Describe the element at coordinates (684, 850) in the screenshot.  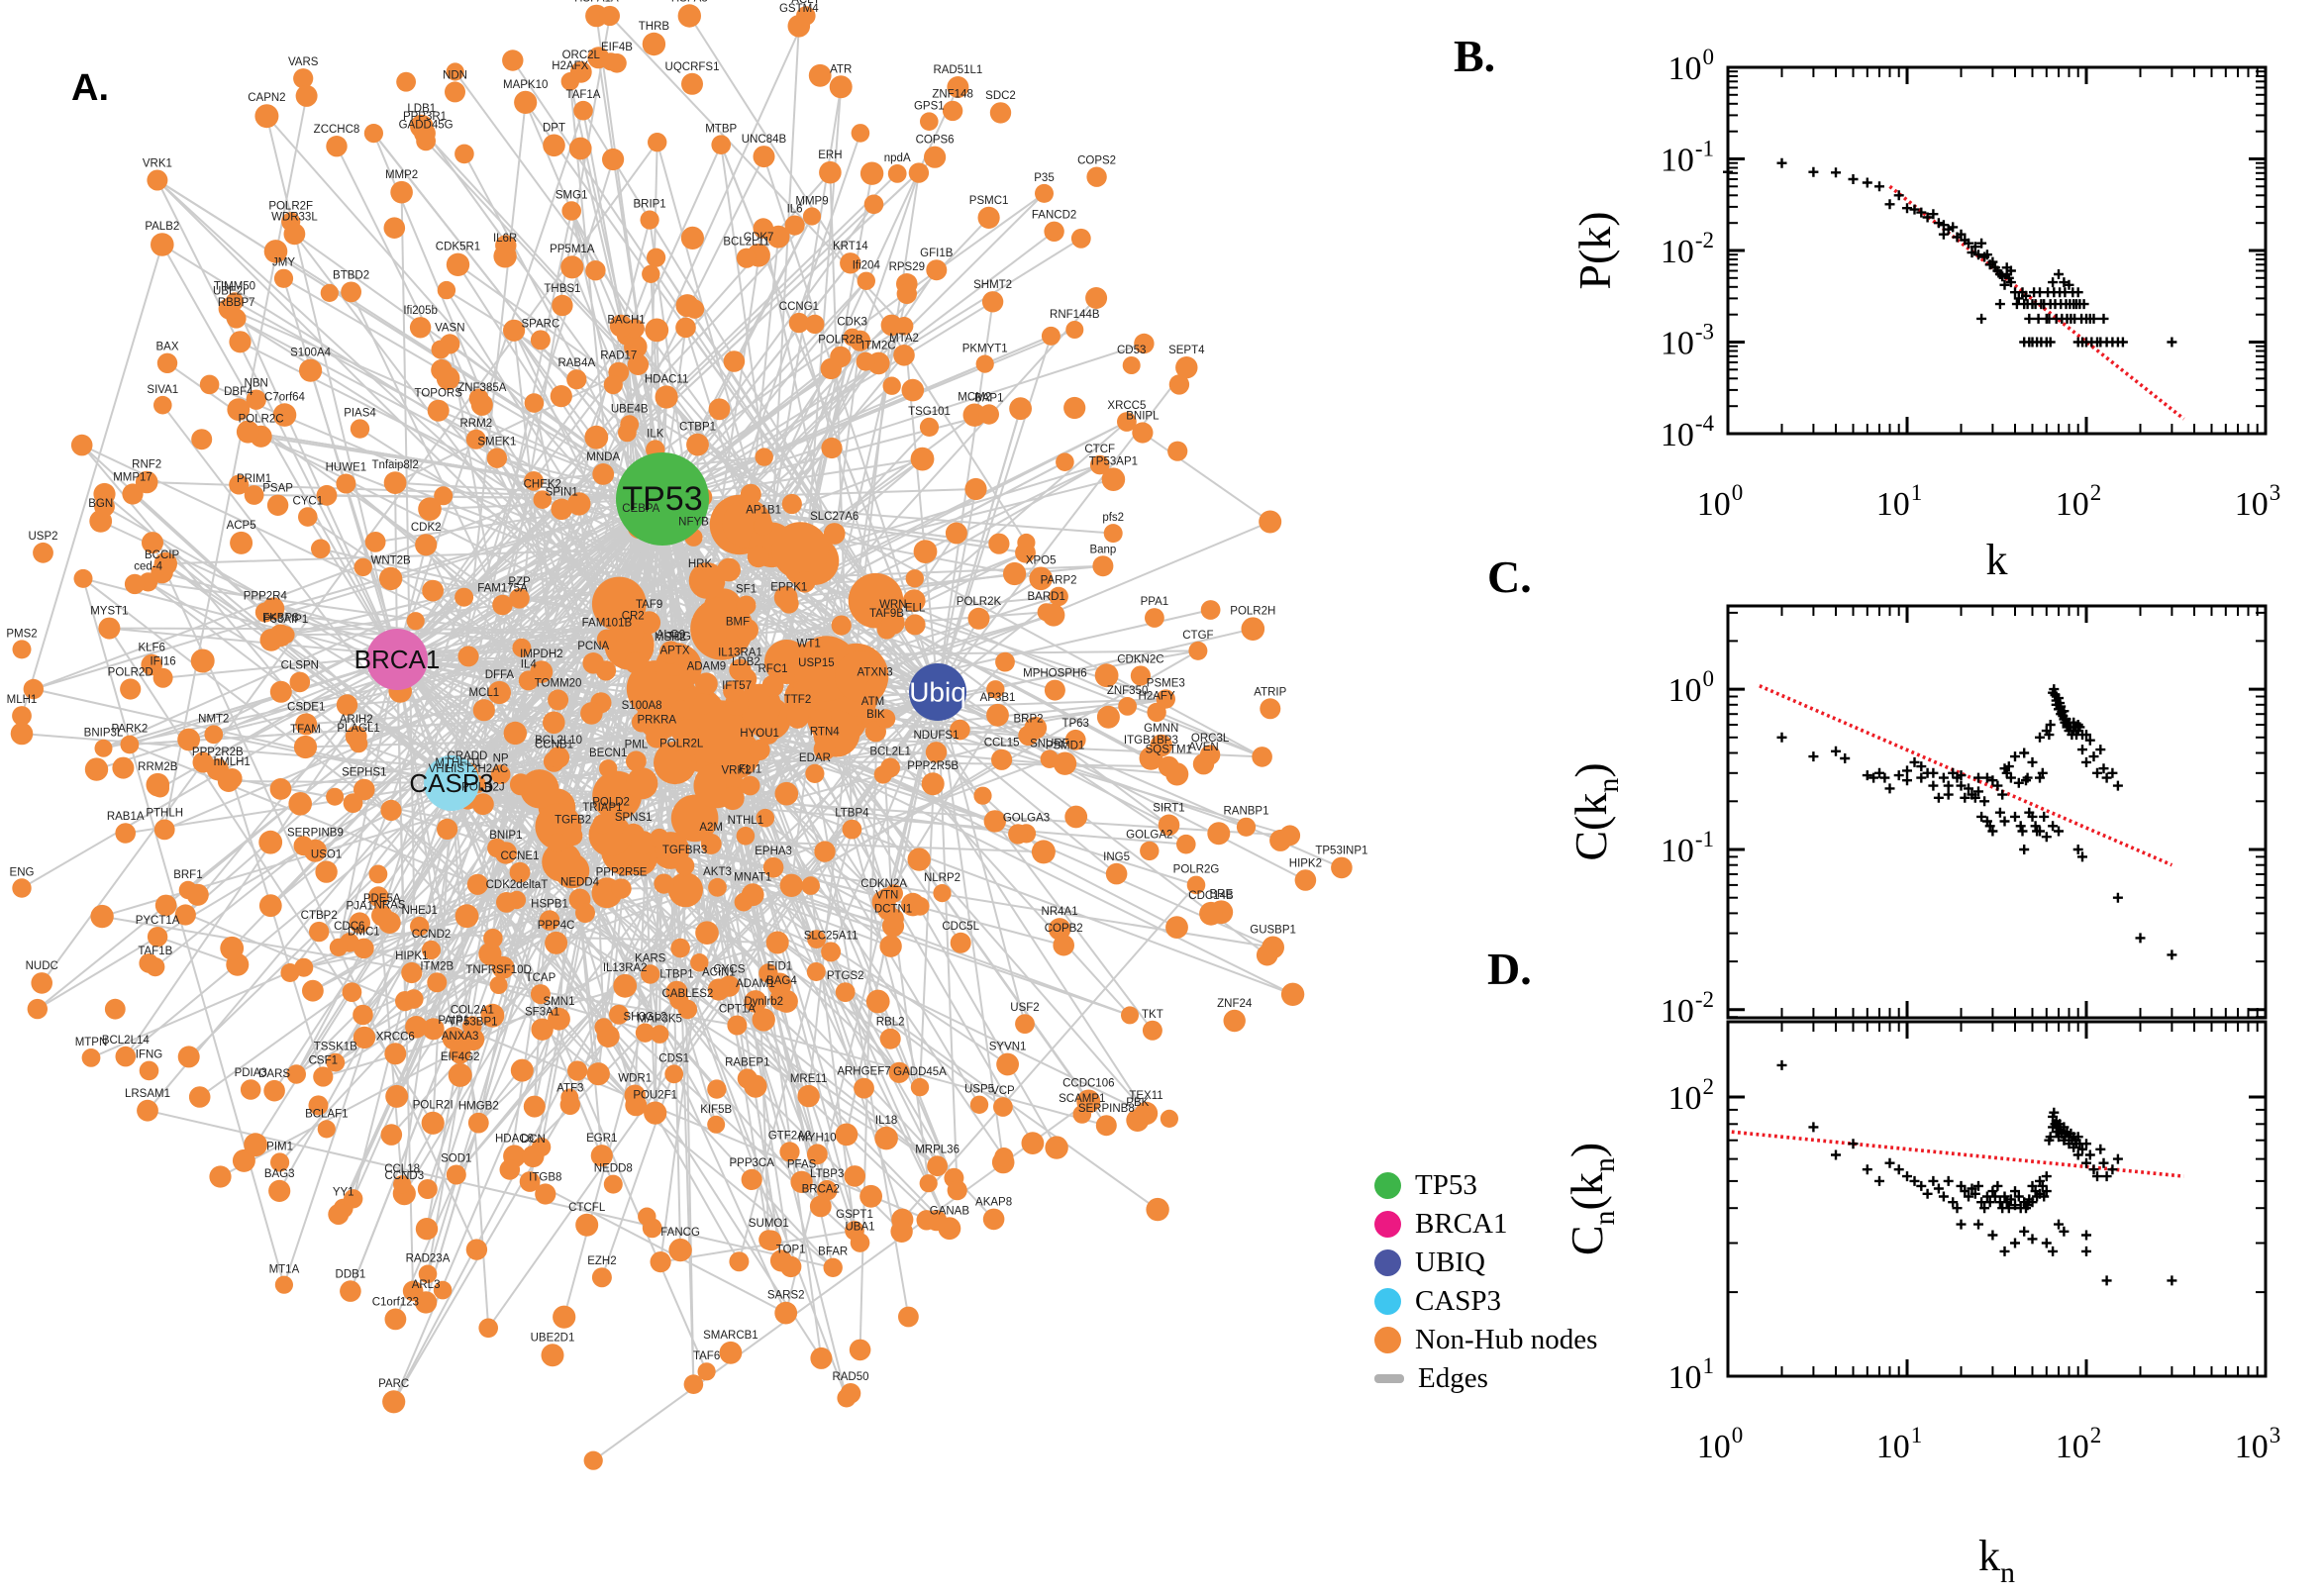
I see `network-node-label: TGFBR3` at that location.